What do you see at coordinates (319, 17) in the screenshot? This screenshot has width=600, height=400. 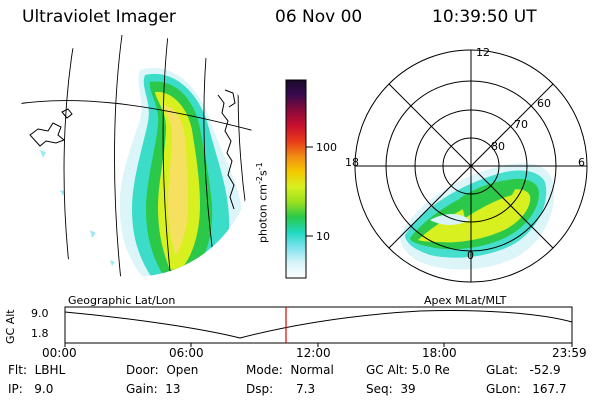 I see `date-label: 06 Nov 00` at bounding box center [319, 17].